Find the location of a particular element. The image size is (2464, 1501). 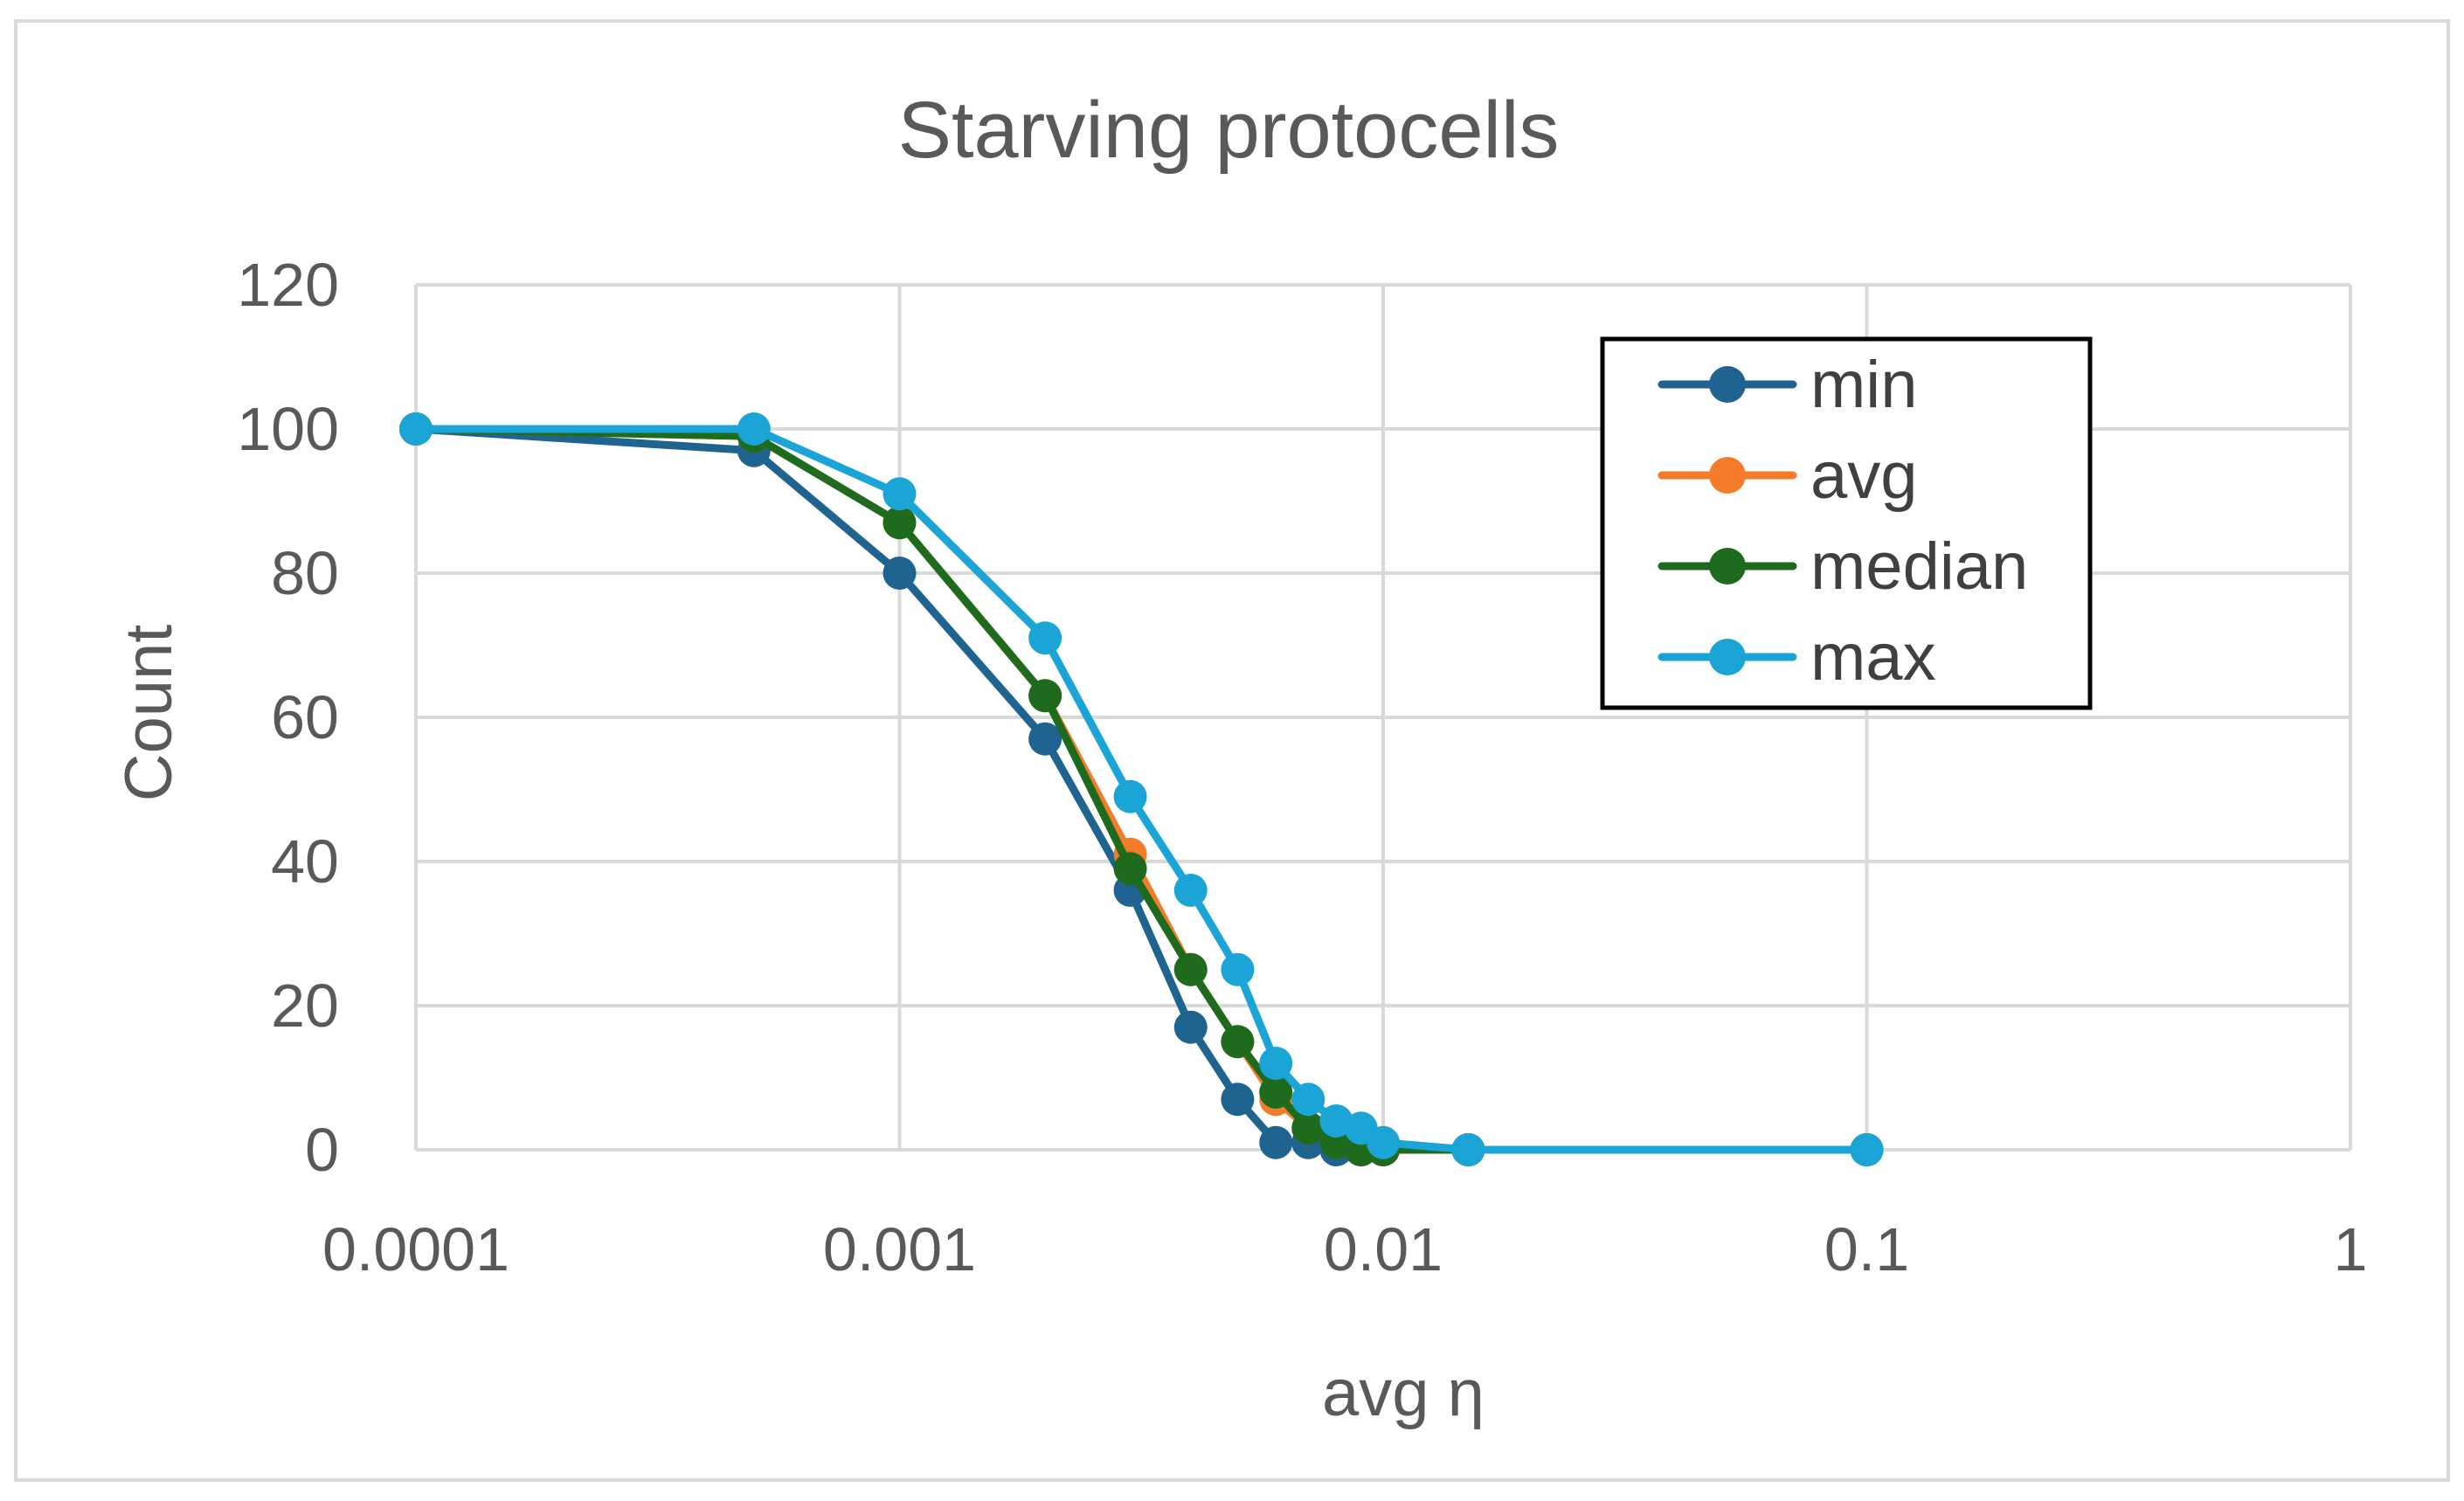

legend-label-median: median is located at coordinates (1919, 566).